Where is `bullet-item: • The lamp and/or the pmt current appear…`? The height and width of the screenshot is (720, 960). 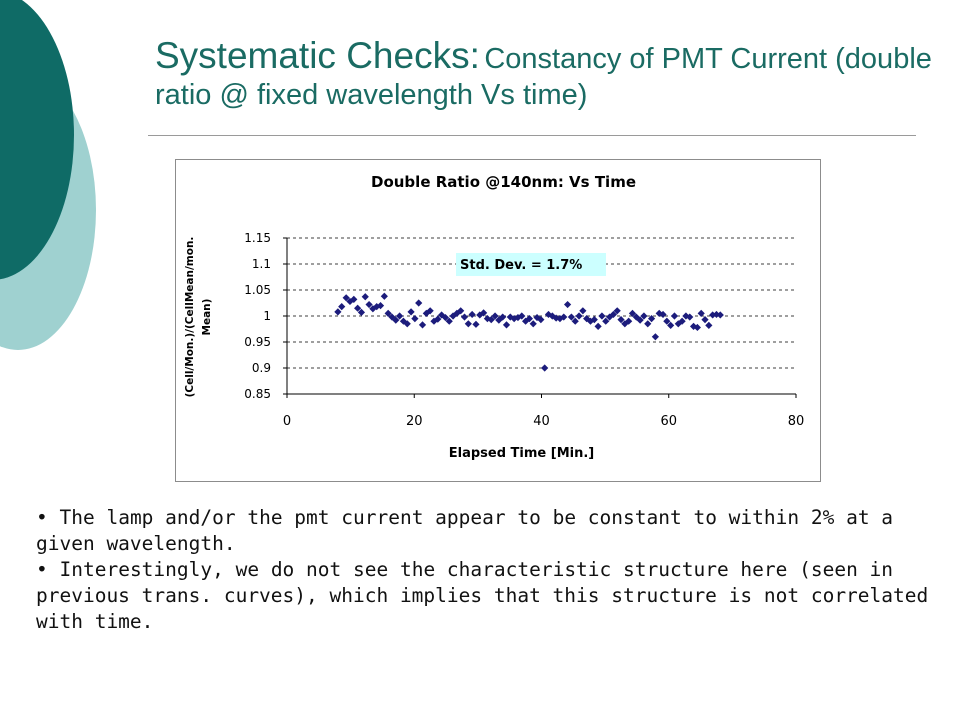
bullet-item: • The lamp and/or the pmt current appear… is located at coordinates (486, 531).